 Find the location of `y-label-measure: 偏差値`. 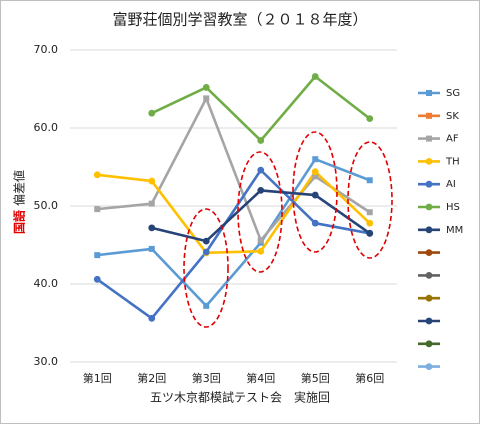

y-label-measure: 偏差値 is located at coordinates (19, 188).